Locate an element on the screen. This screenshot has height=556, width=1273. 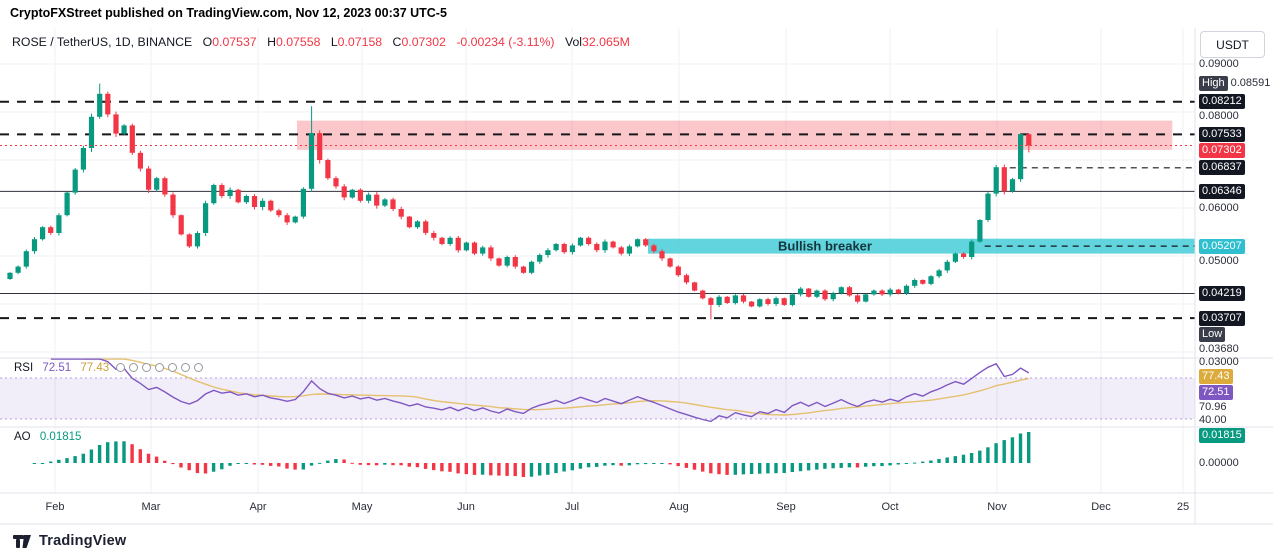
price-axis-badge: High 0.08591 is located at coordinates (1234, 83).